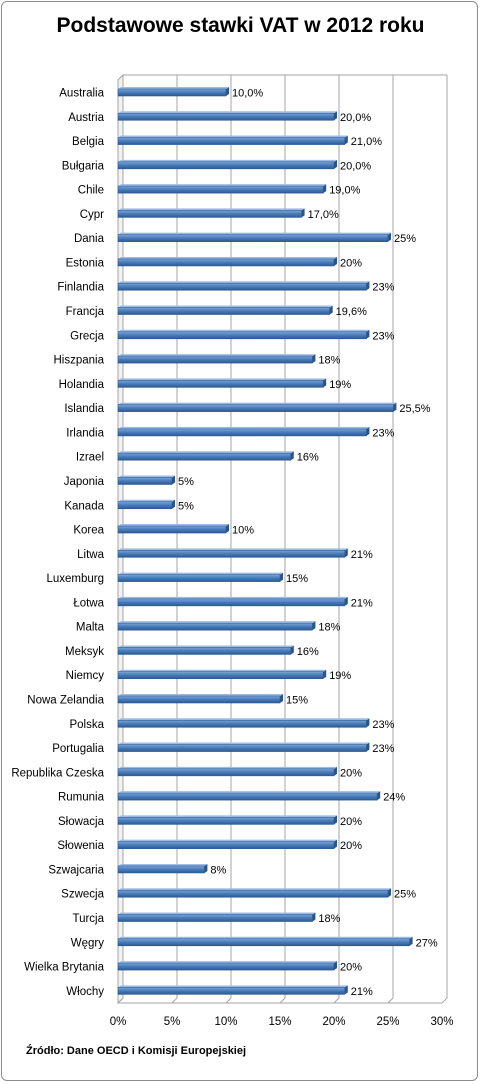  What do you see at coordinates (243, 531) in the screenshot?
I see `data-label: 10%` at bounding box center [243, 531].